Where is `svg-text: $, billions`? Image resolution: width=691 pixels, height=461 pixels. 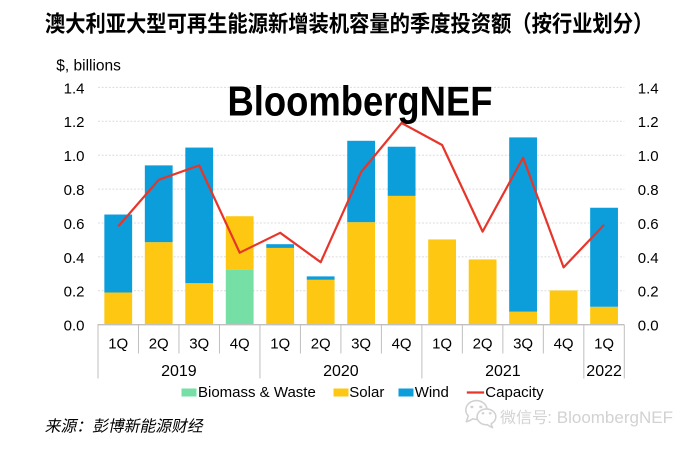 svg-text: $, billions is located at coordinates (88, 66).